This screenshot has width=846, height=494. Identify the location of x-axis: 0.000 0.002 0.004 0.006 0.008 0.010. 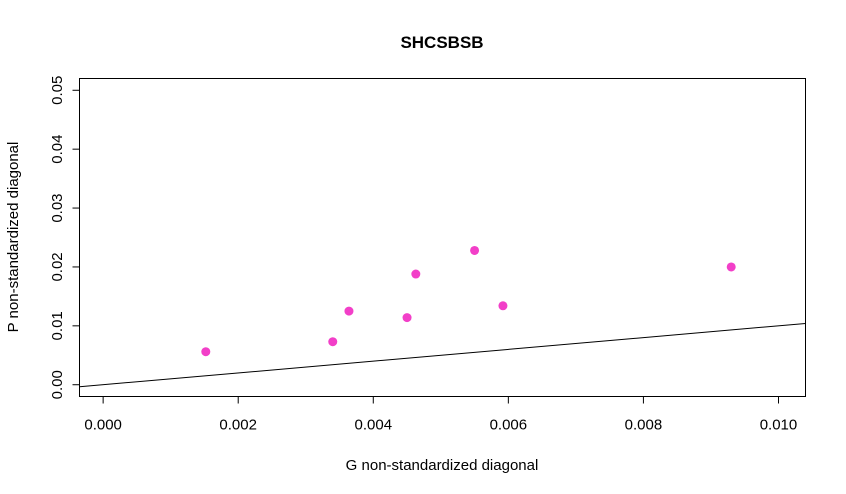
(441, 415).